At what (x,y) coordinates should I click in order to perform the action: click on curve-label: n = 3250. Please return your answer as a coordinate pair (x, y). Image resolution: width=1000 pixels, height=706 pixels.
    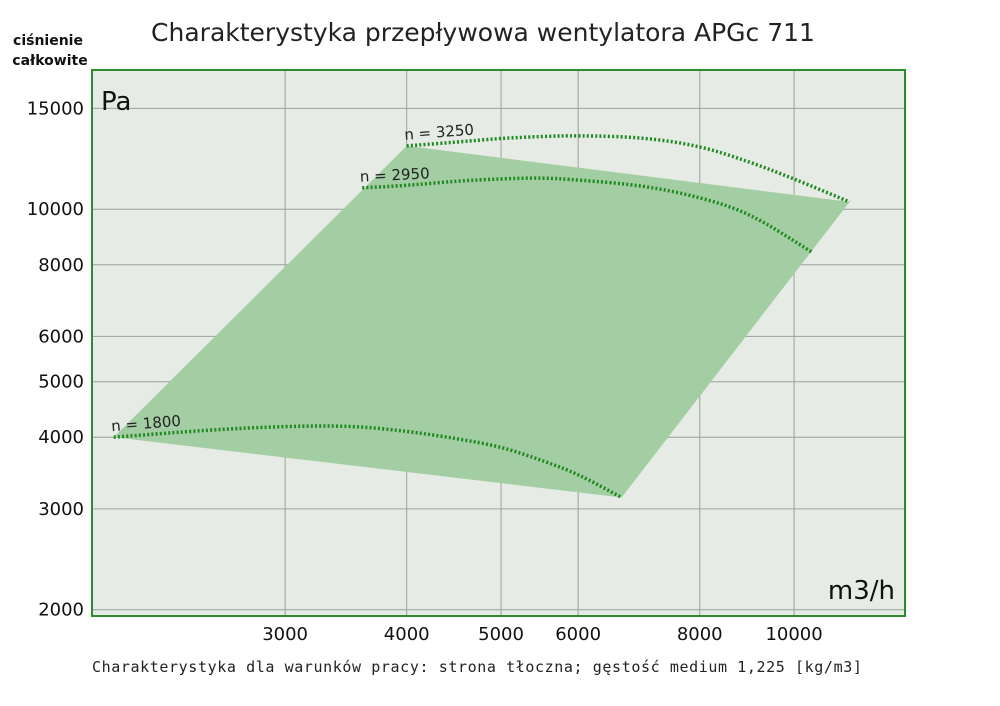
    Looking at the image, I should click on (439, 132).